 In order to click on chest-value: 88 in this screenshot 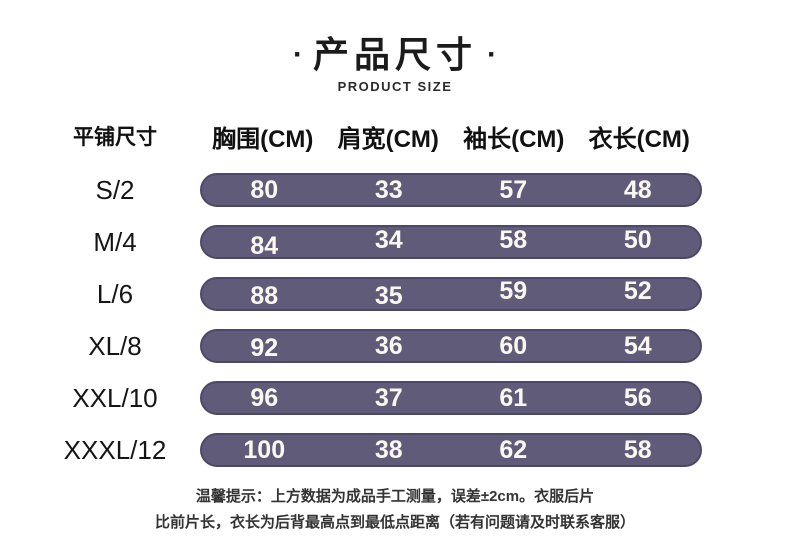, I will do `click(264, 295)`.